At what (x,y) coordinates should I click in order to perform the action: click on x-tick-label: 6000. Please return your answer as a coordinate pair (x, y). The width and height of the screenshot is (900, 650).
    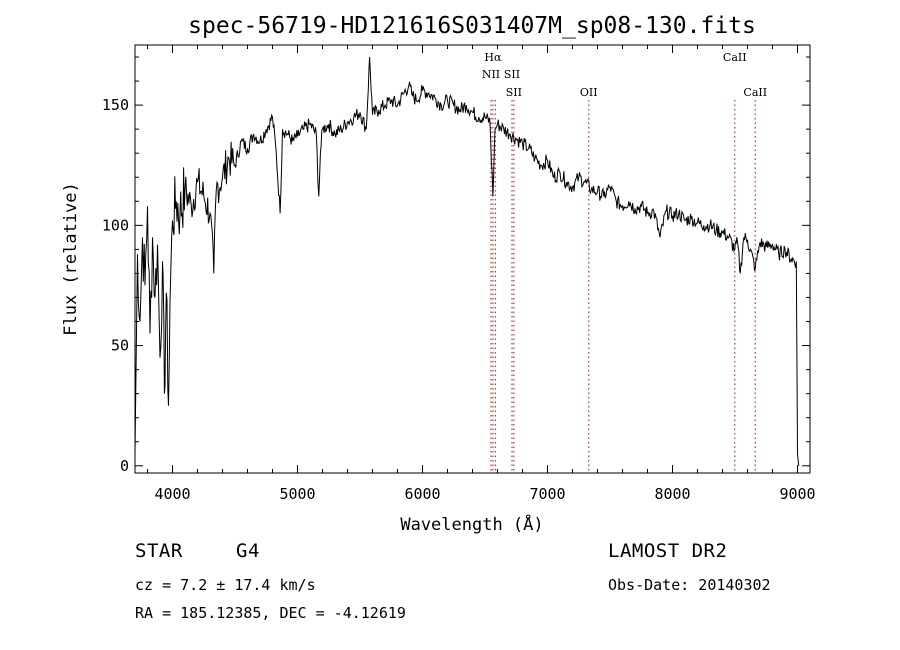
    Looking at the image, I should click on (422, 494).